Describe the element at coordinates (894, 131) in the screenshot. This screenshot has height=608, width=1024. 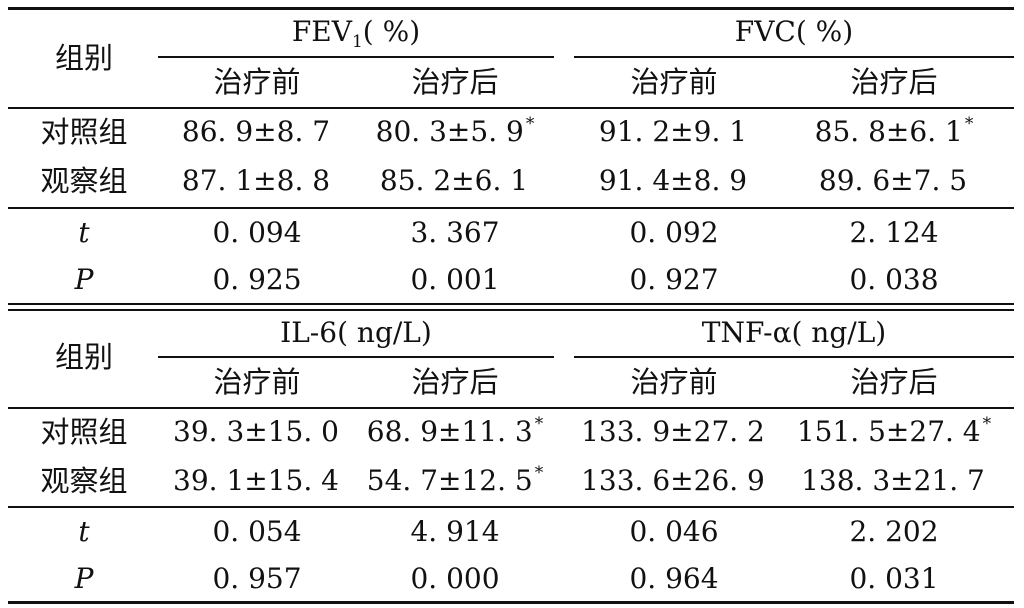
I see `table-cell: 85. 8±6. 1 *` at that location.